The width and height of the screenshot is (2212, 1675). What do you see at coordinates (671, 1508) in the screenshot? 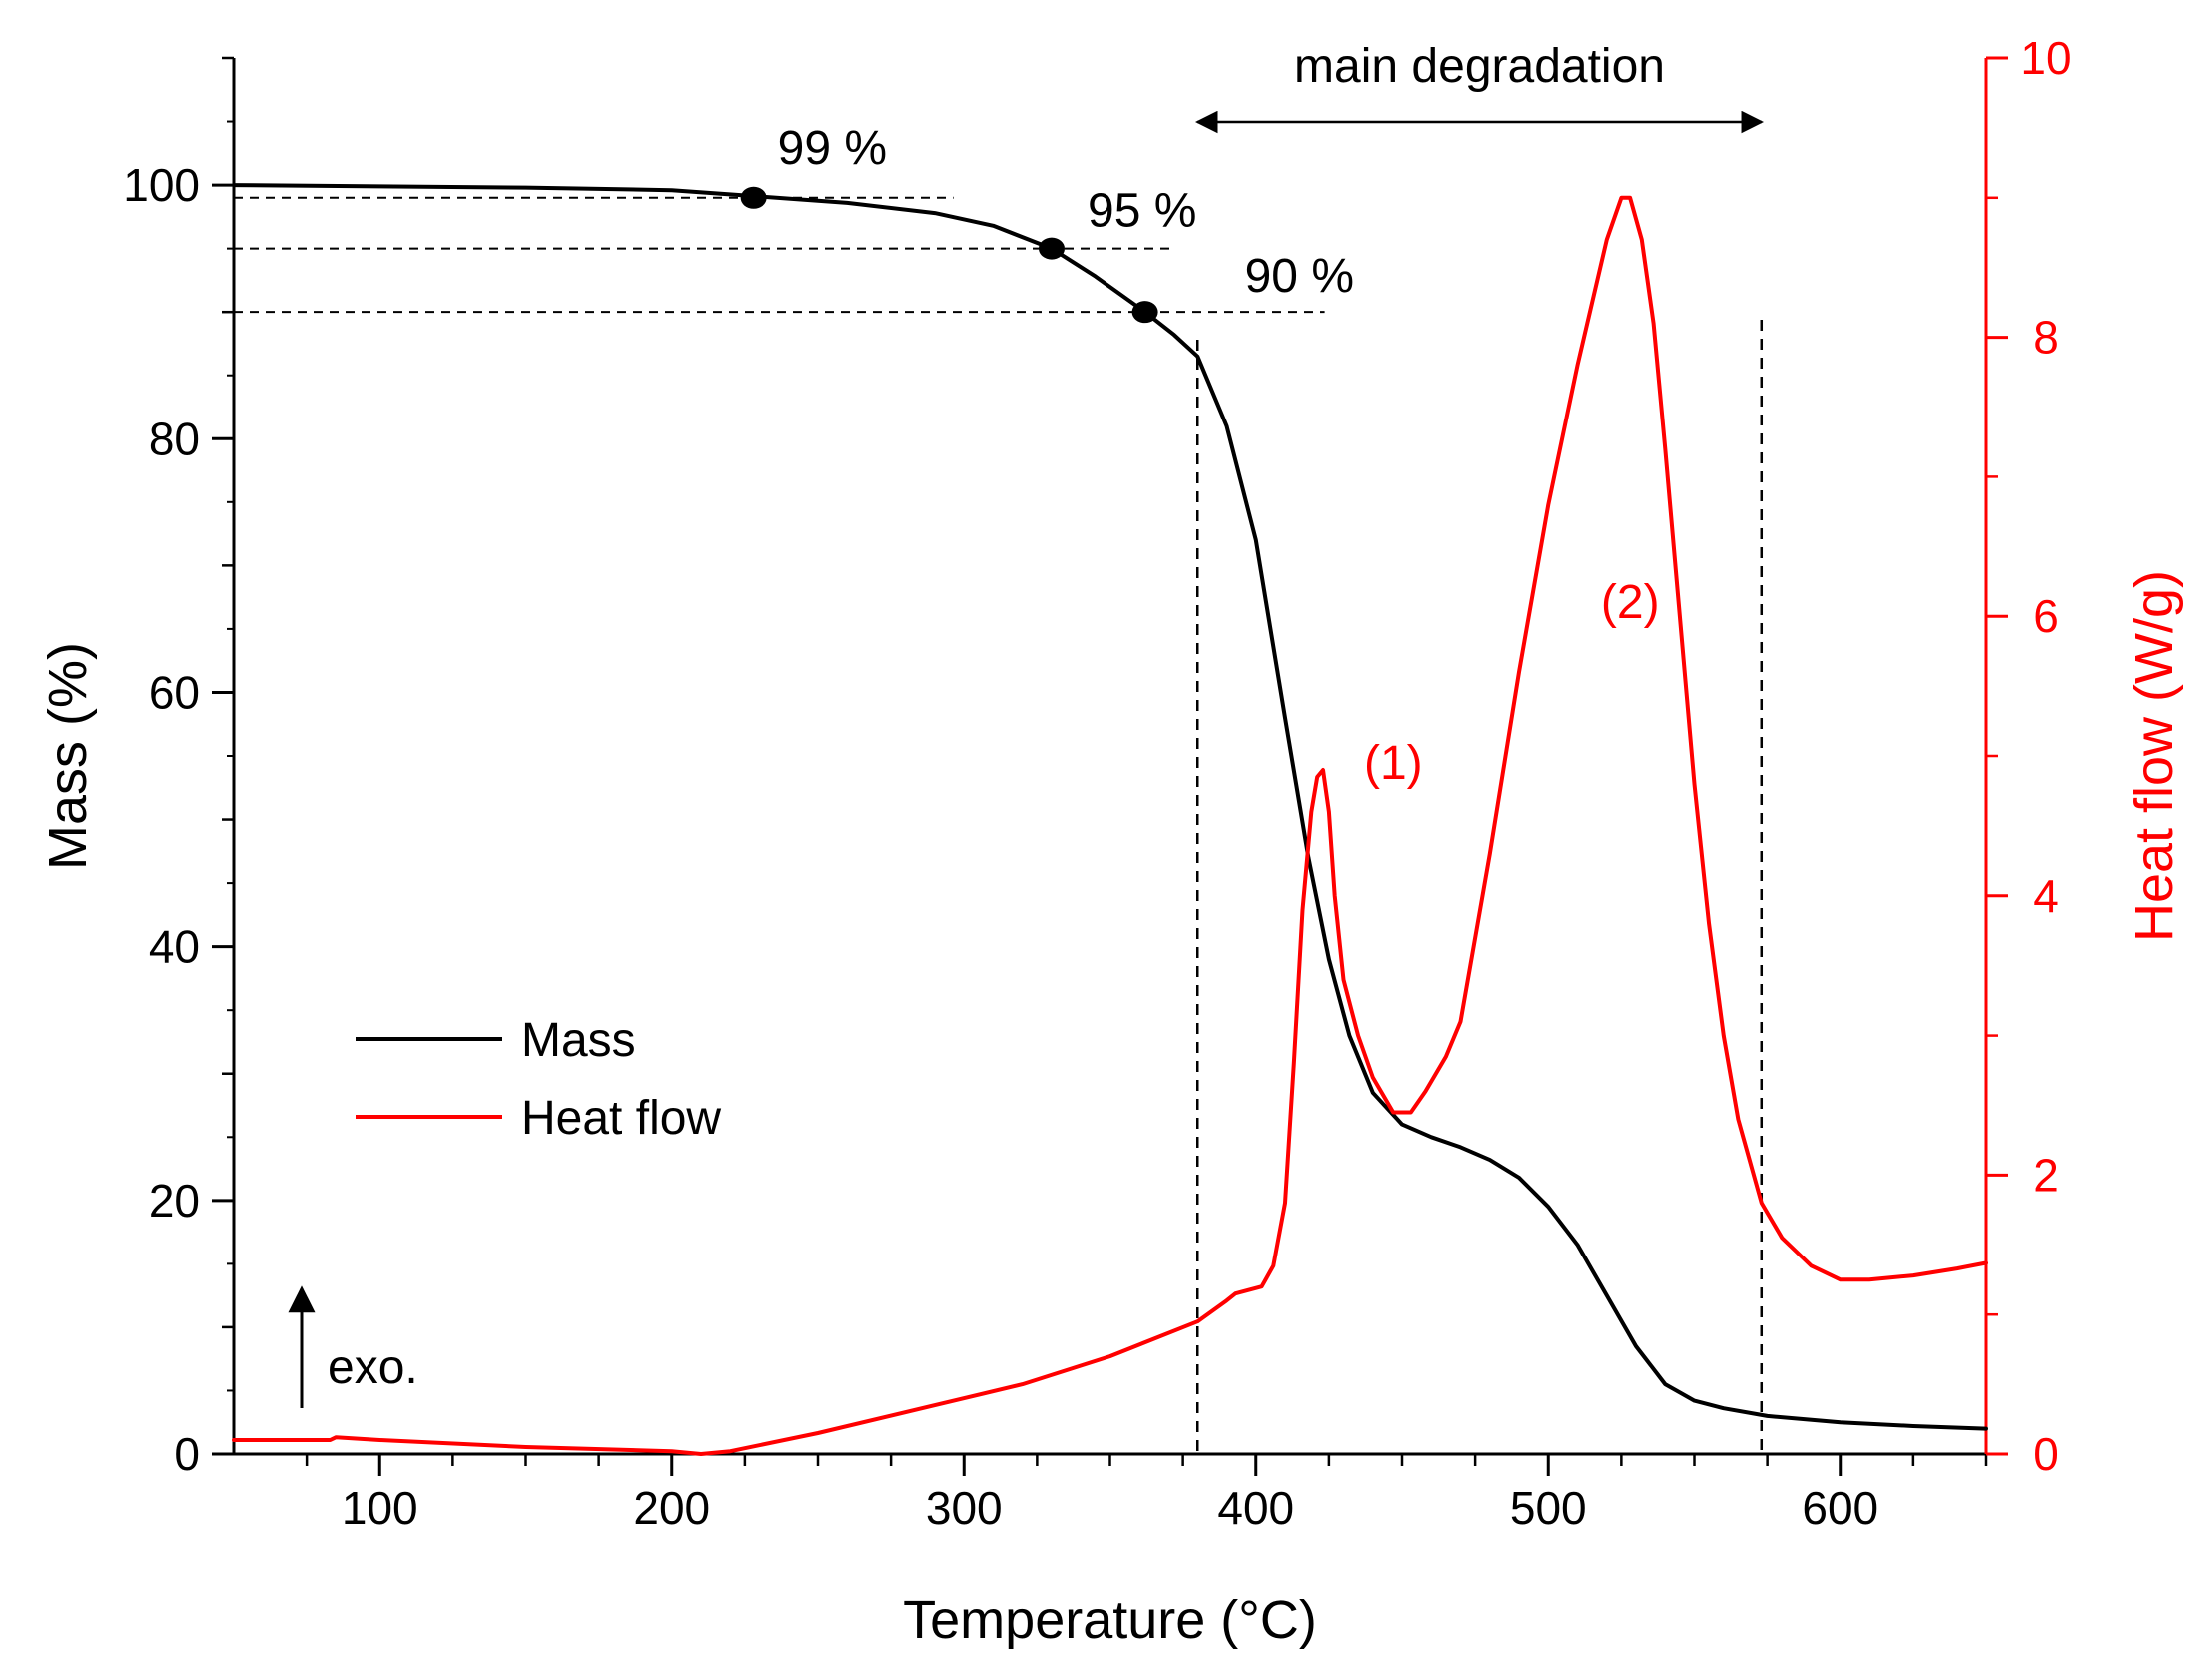
I see `x-tick-label: 200` at bounding box center [671, 1508].